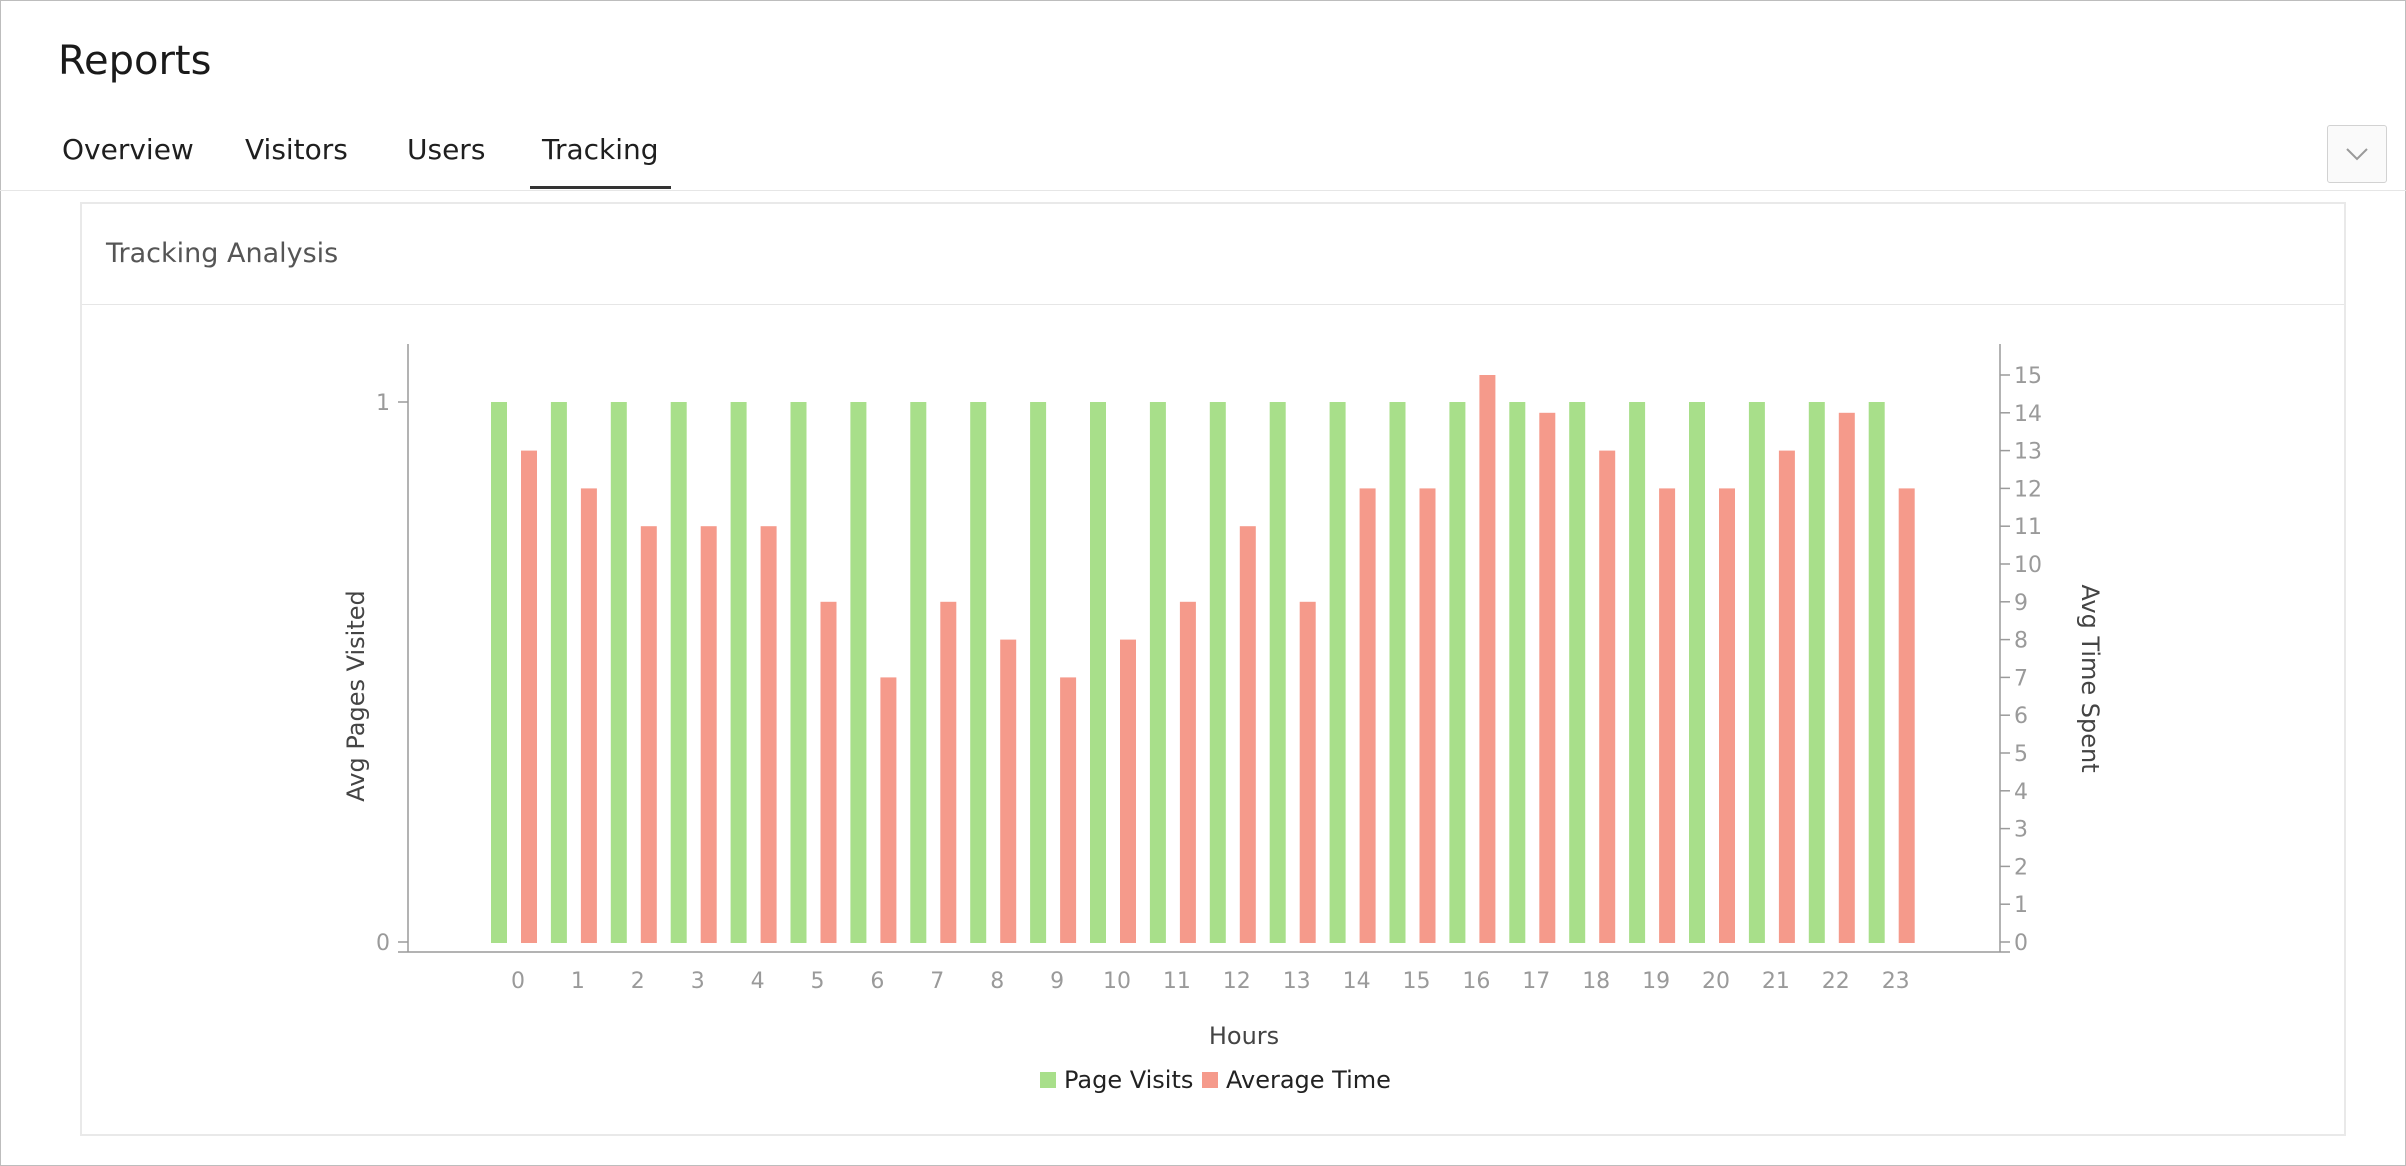 Image resolution: width=2406 pixels, height=1166 pixels. I want to click on right-axis-tick-label: 15, so click(2028, 376).